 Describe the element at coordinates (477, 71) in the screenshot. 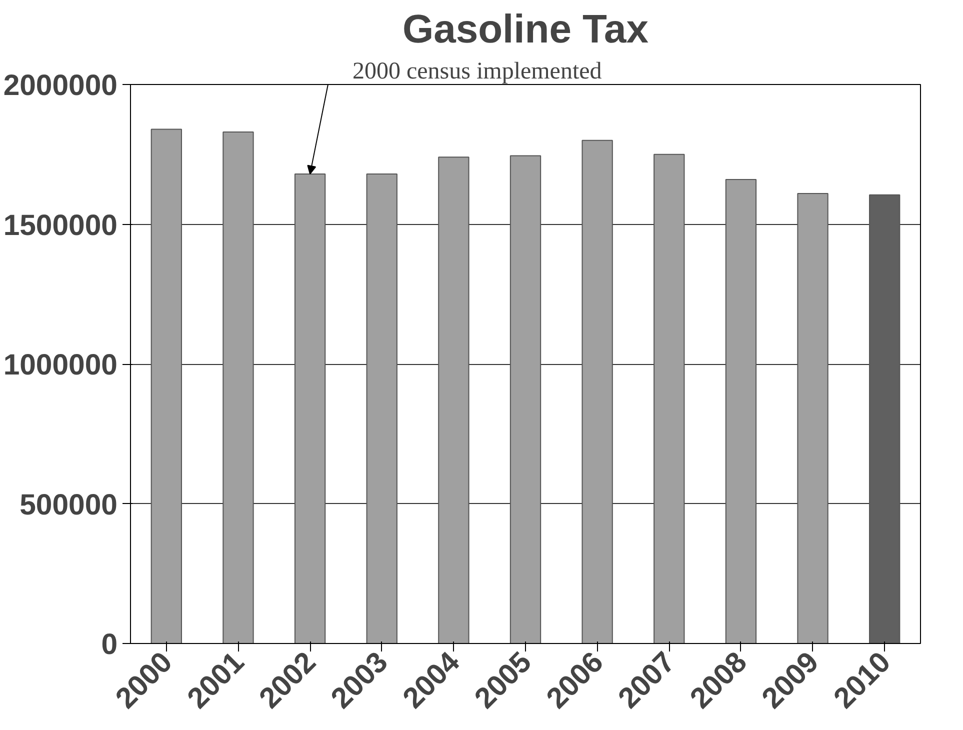

I see `annotation: 2000 census implemented` at that location.